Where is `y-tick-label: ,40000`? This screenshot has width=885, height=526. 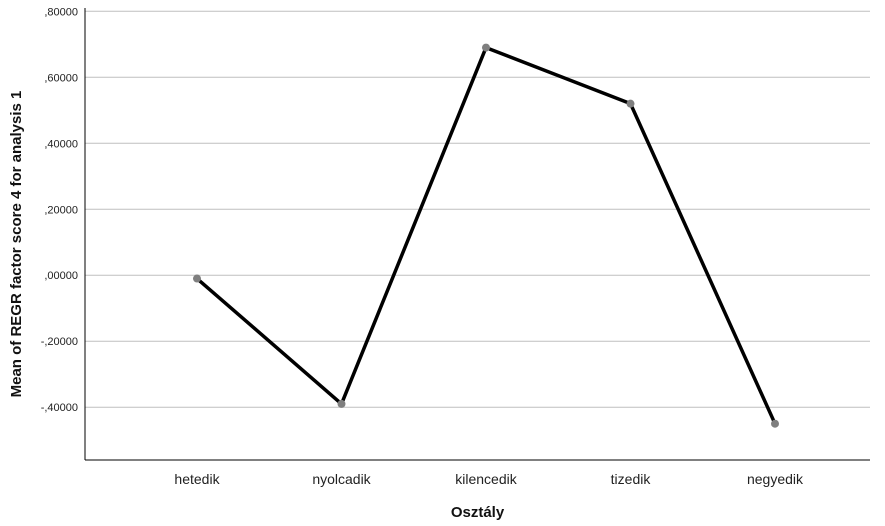
y-tick-label: ,40000 is located at coordinates (61, 144).